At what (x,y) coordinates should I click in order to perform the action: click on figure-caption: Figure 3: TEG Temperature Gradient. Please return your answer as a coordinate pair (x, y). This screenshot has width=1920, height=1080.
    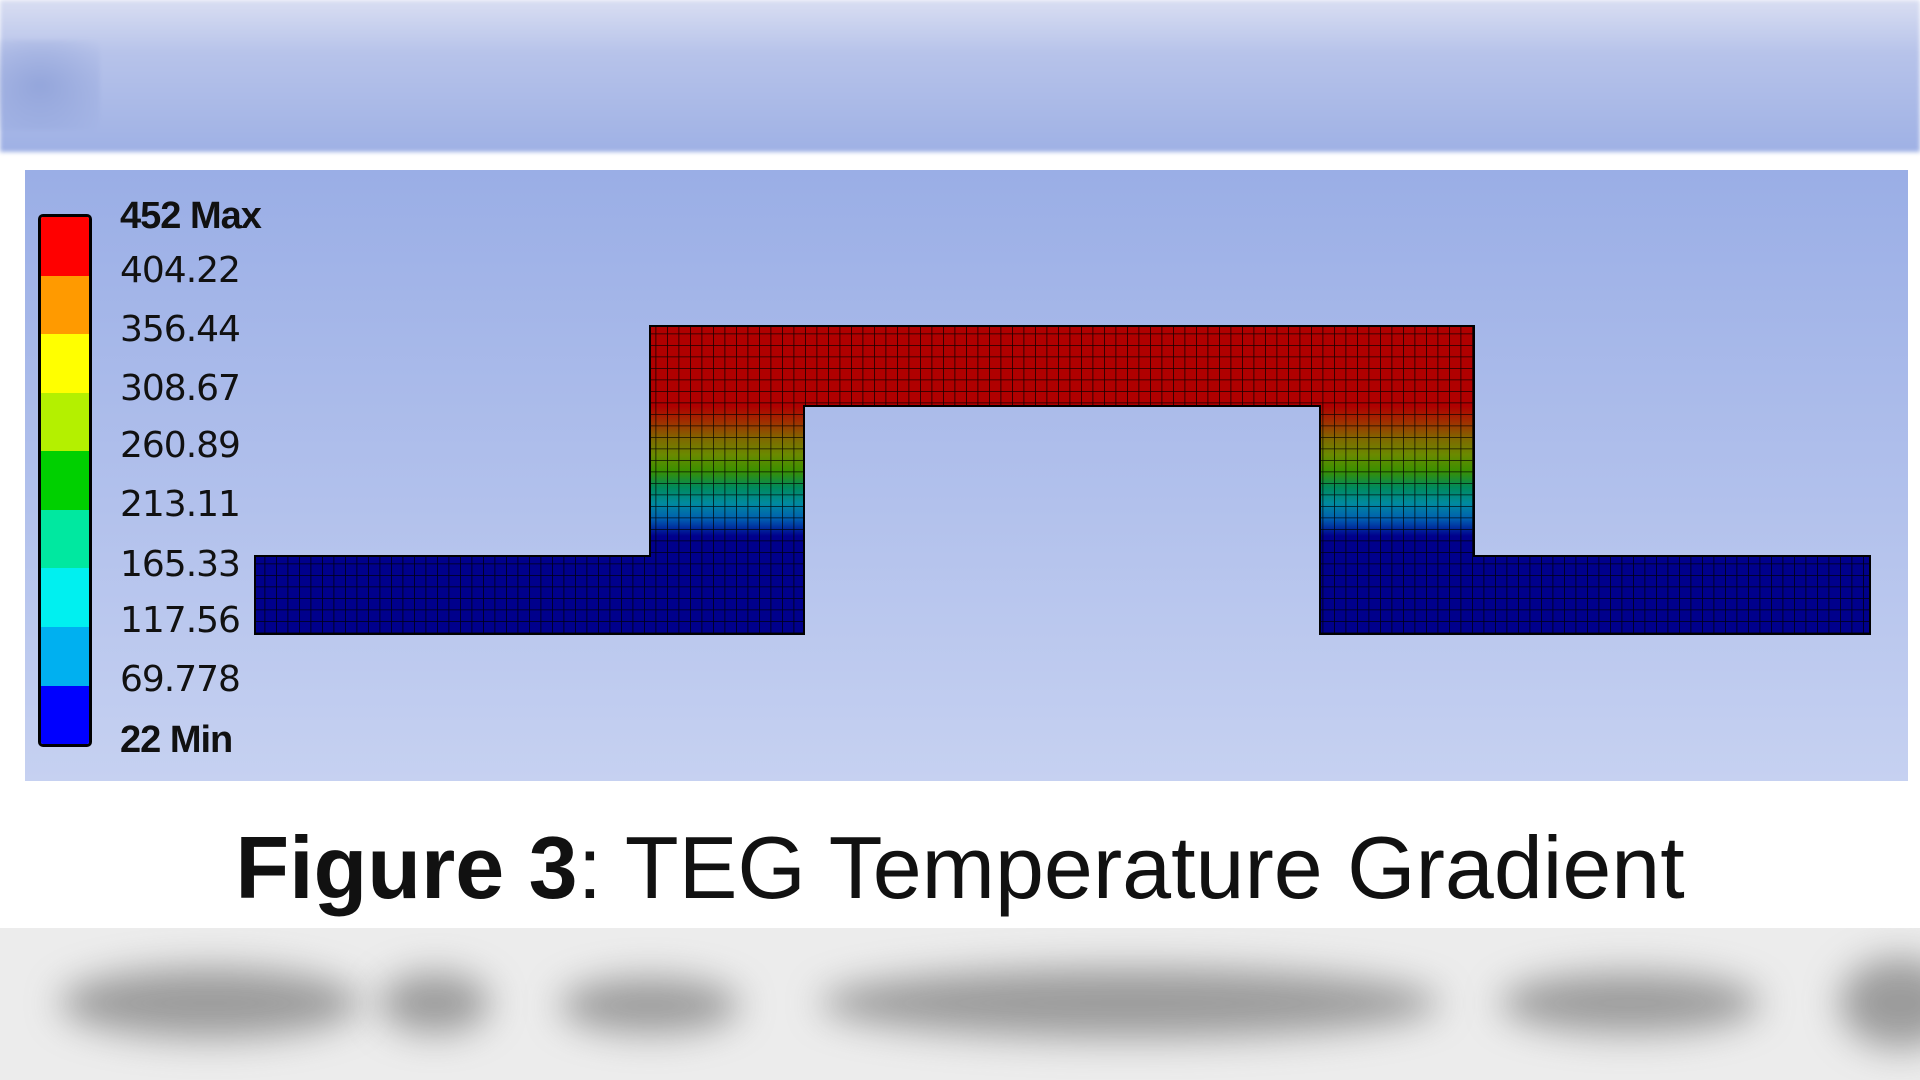
    Looking at the image, I should click on (960, 868).